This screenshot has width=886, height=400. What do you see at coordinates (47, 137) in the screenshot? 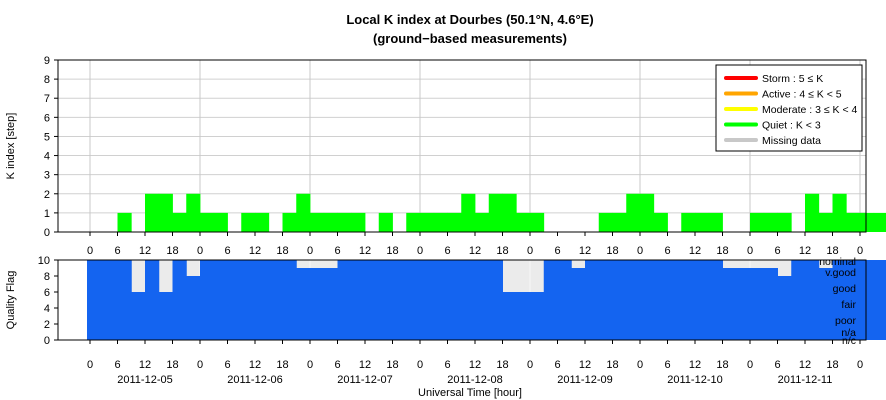
I see `y-tick-label: 5` at bounding box center [47, 137].